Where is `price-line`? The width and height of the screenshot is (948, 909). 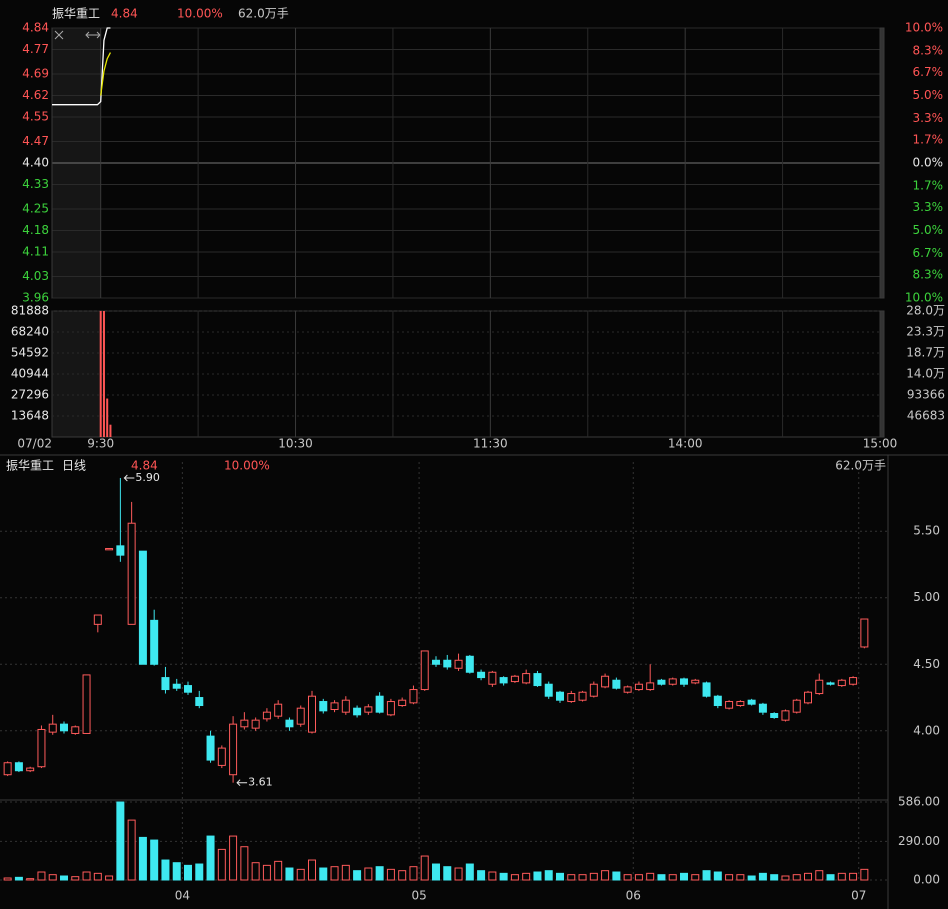 price-line is located at coordinates (106, 74).